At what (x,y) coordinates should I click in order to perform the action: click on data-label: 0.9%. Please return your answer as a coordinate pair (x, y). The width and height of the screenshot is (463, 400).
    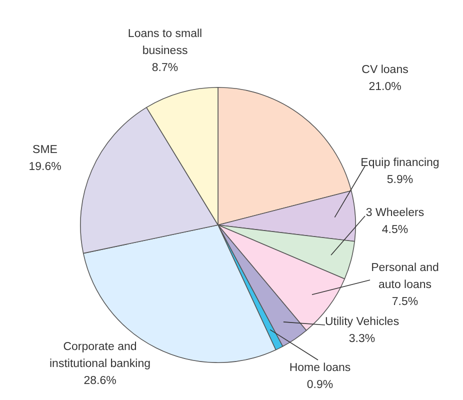
    Looking at the image, I should click on (320, 385).